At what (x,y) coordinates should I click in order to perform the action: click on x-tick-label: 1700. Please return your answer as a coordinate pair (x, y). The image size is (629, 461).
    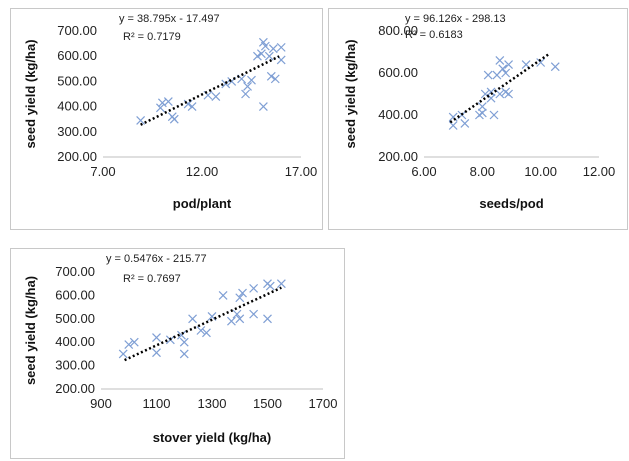
    Looking at the image, I should click on (323, 403).